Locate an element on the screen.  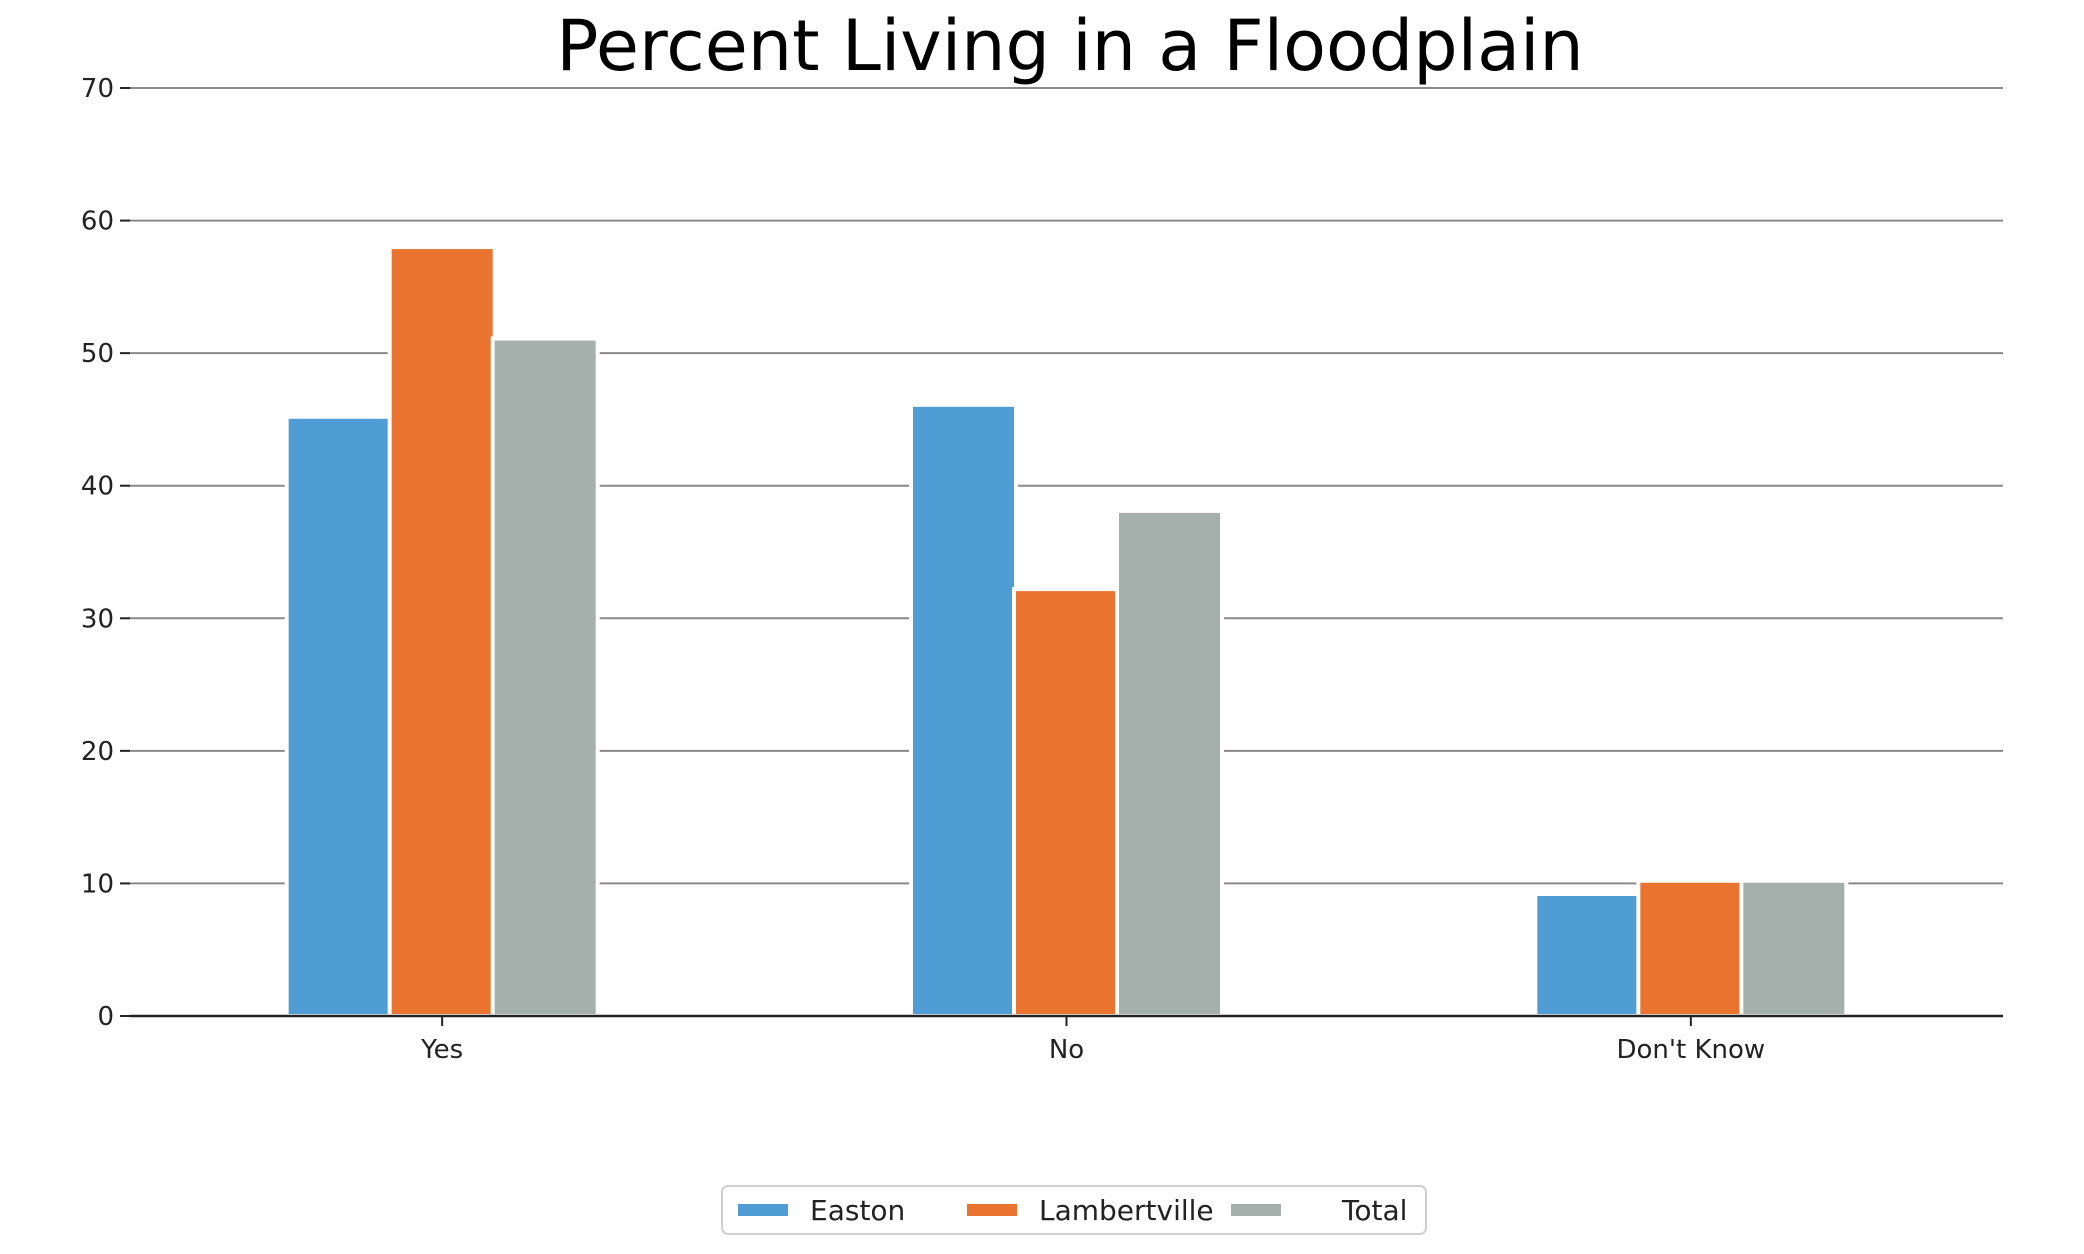
y-tick-label: 10 is located at coordinates (97, 884).